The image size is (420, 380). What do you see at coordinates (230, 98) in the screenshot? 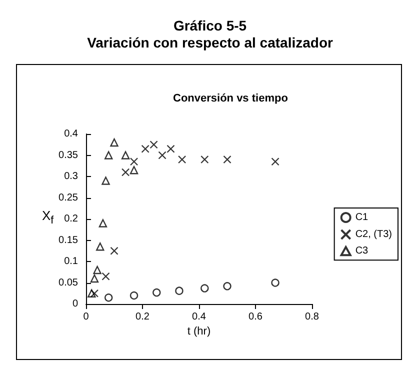
I see `chart-subtitle: Conversión vs tiempo` at bounding box center [230, 98].